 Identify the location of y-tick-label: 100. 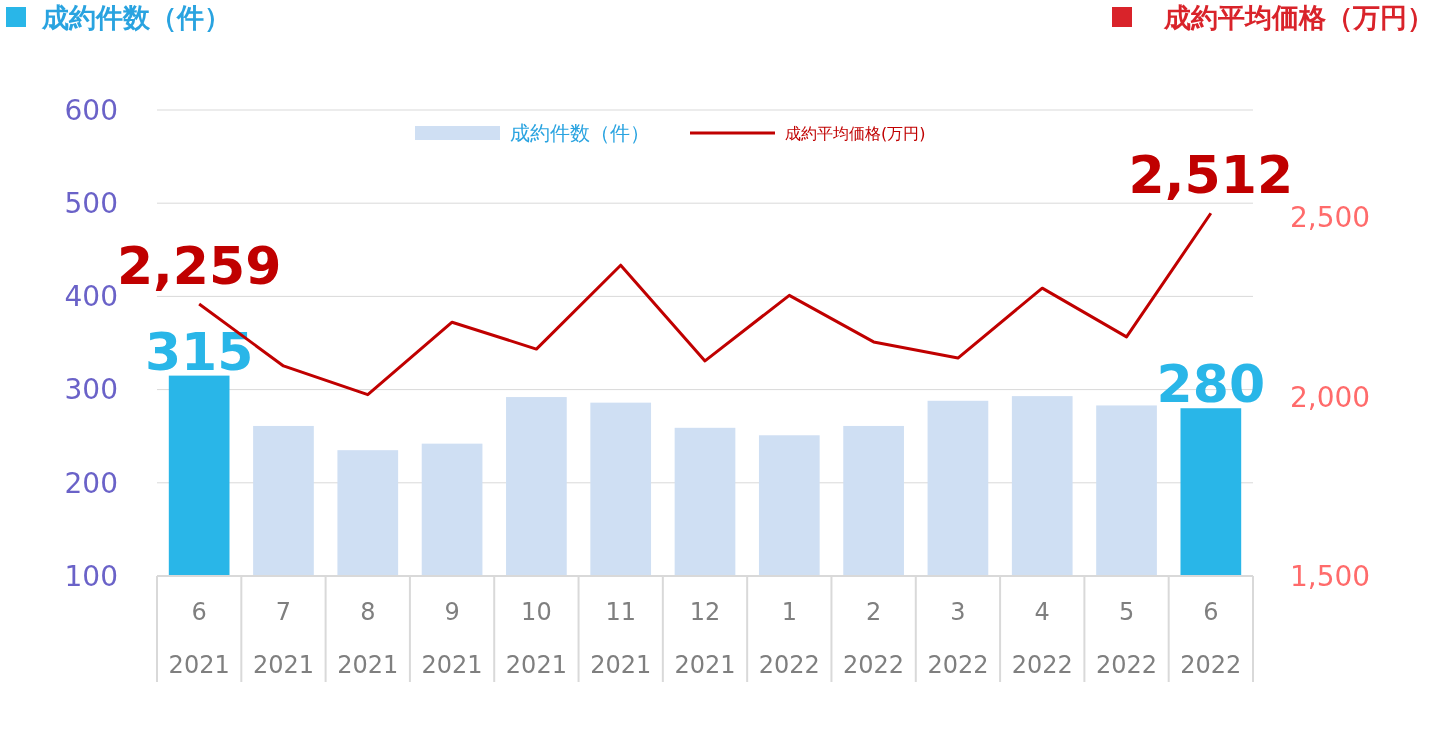
(91, 576).